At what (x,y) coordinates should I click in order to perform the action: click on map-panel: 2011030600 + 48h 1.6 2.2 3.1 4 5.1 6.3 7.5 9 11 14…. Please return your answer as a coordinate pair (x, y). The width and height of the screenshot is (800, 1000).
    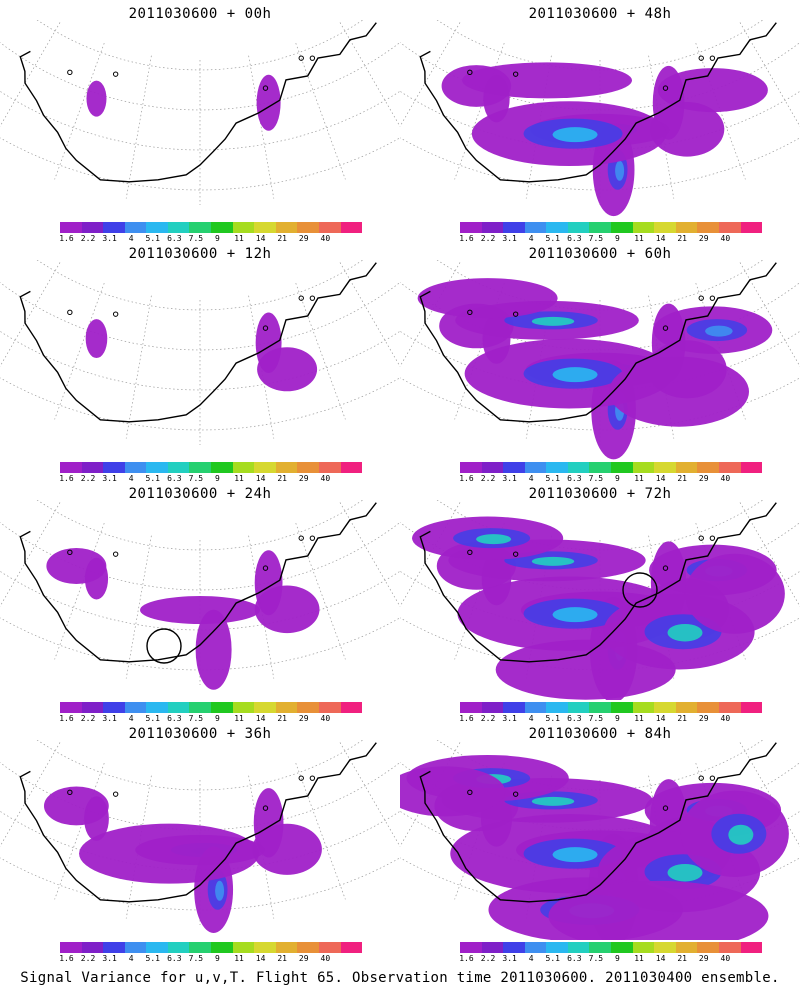
    Looking at the image, I should click on (600, 121).